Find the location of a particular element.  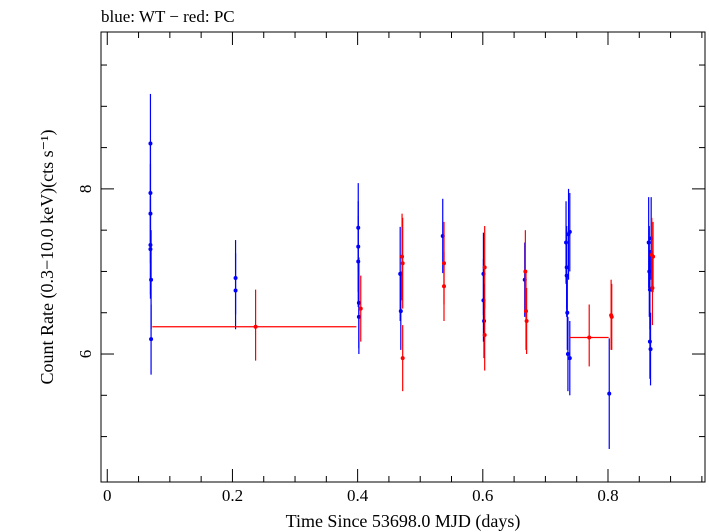

y-axis-label: Count Rate (0.3−10.0 keV)(cts s⁻¹) is located at coordinates (47, 256).